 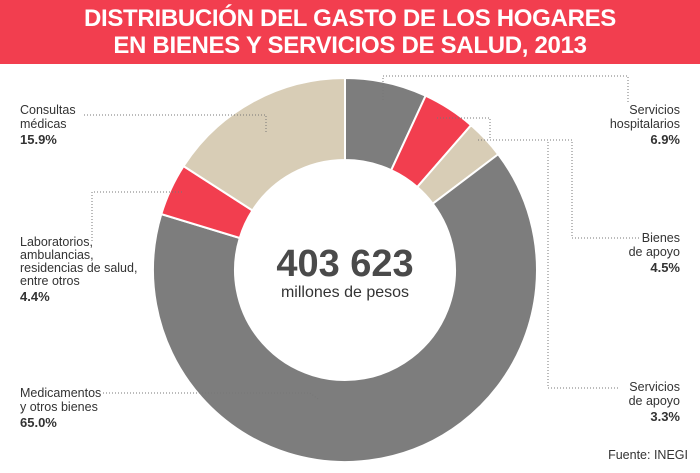 What do you see at coordinates (60, 393) in the screenshot?
I see `label-line: Medicamentos` at bounding box center [60, 393].